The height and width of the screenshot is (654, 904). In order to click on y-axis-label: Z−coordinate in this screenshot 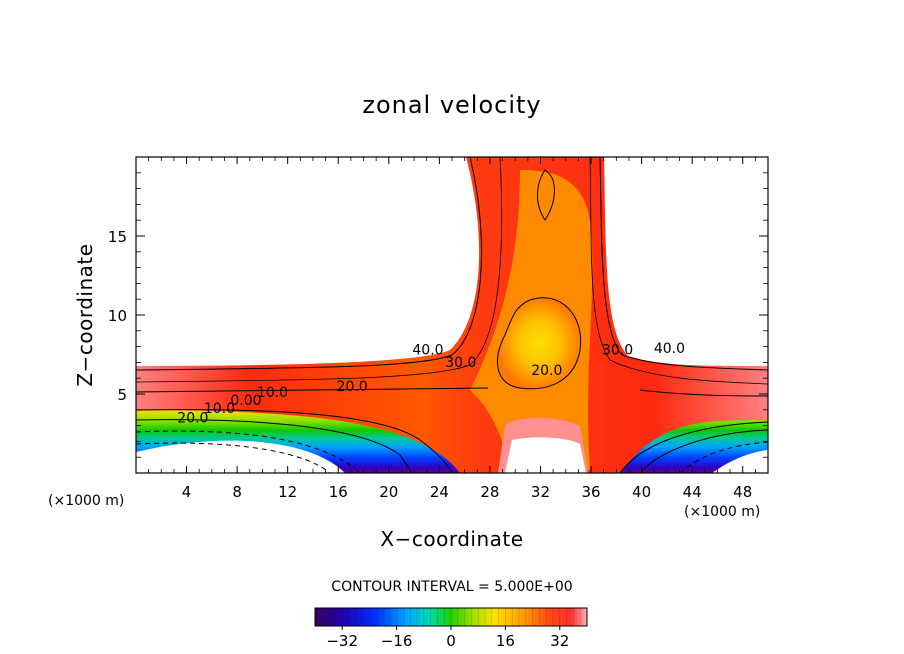, I will do `click(85, 314)`.